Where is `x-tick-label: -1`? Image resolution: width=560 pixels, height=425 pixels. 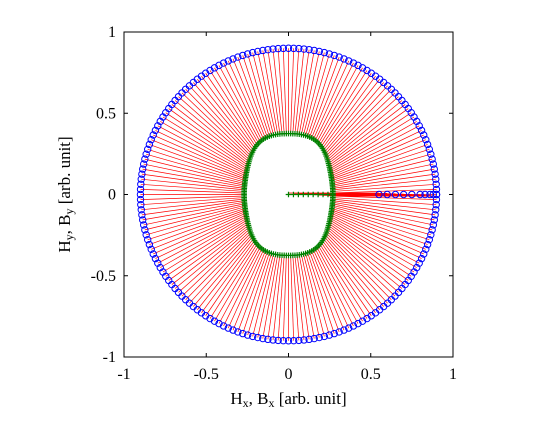 x-tick-label: -1 is located at coordinates (123, 374).